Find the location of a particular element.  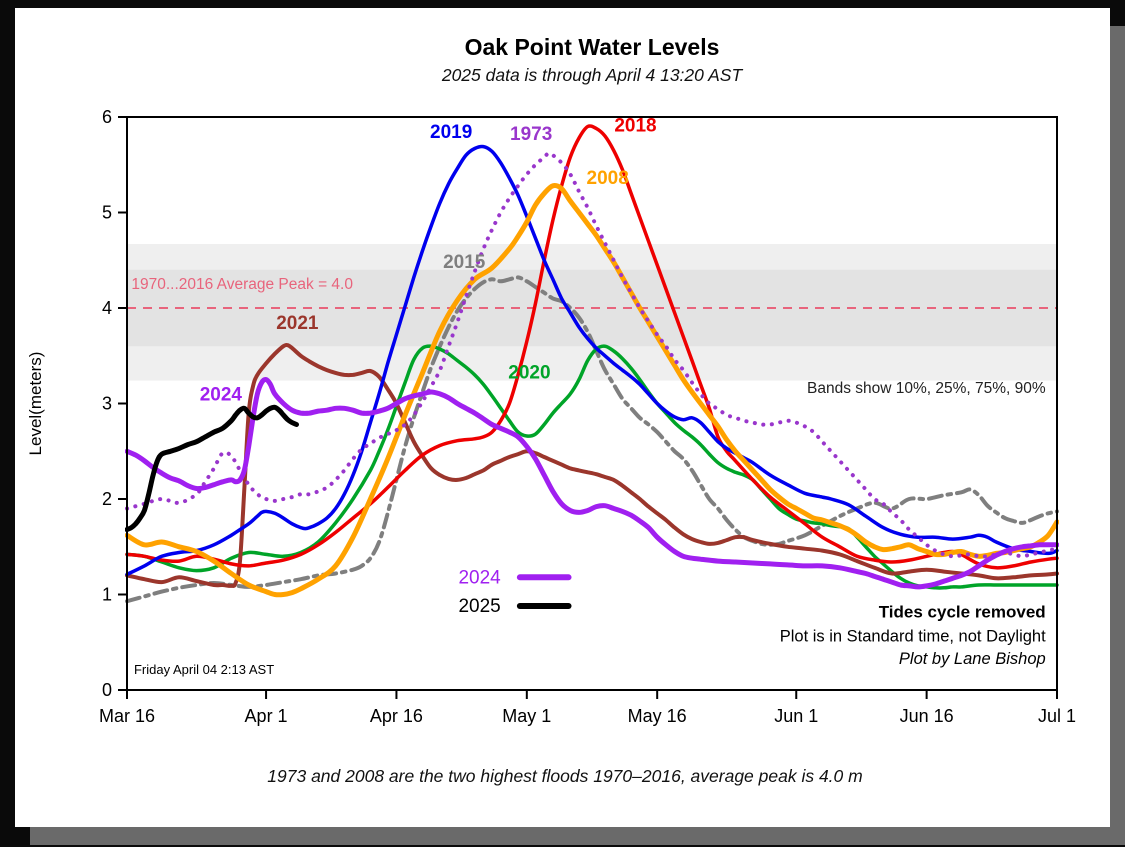

series-label-1973: 1973 is located at coordinates (531, 134).